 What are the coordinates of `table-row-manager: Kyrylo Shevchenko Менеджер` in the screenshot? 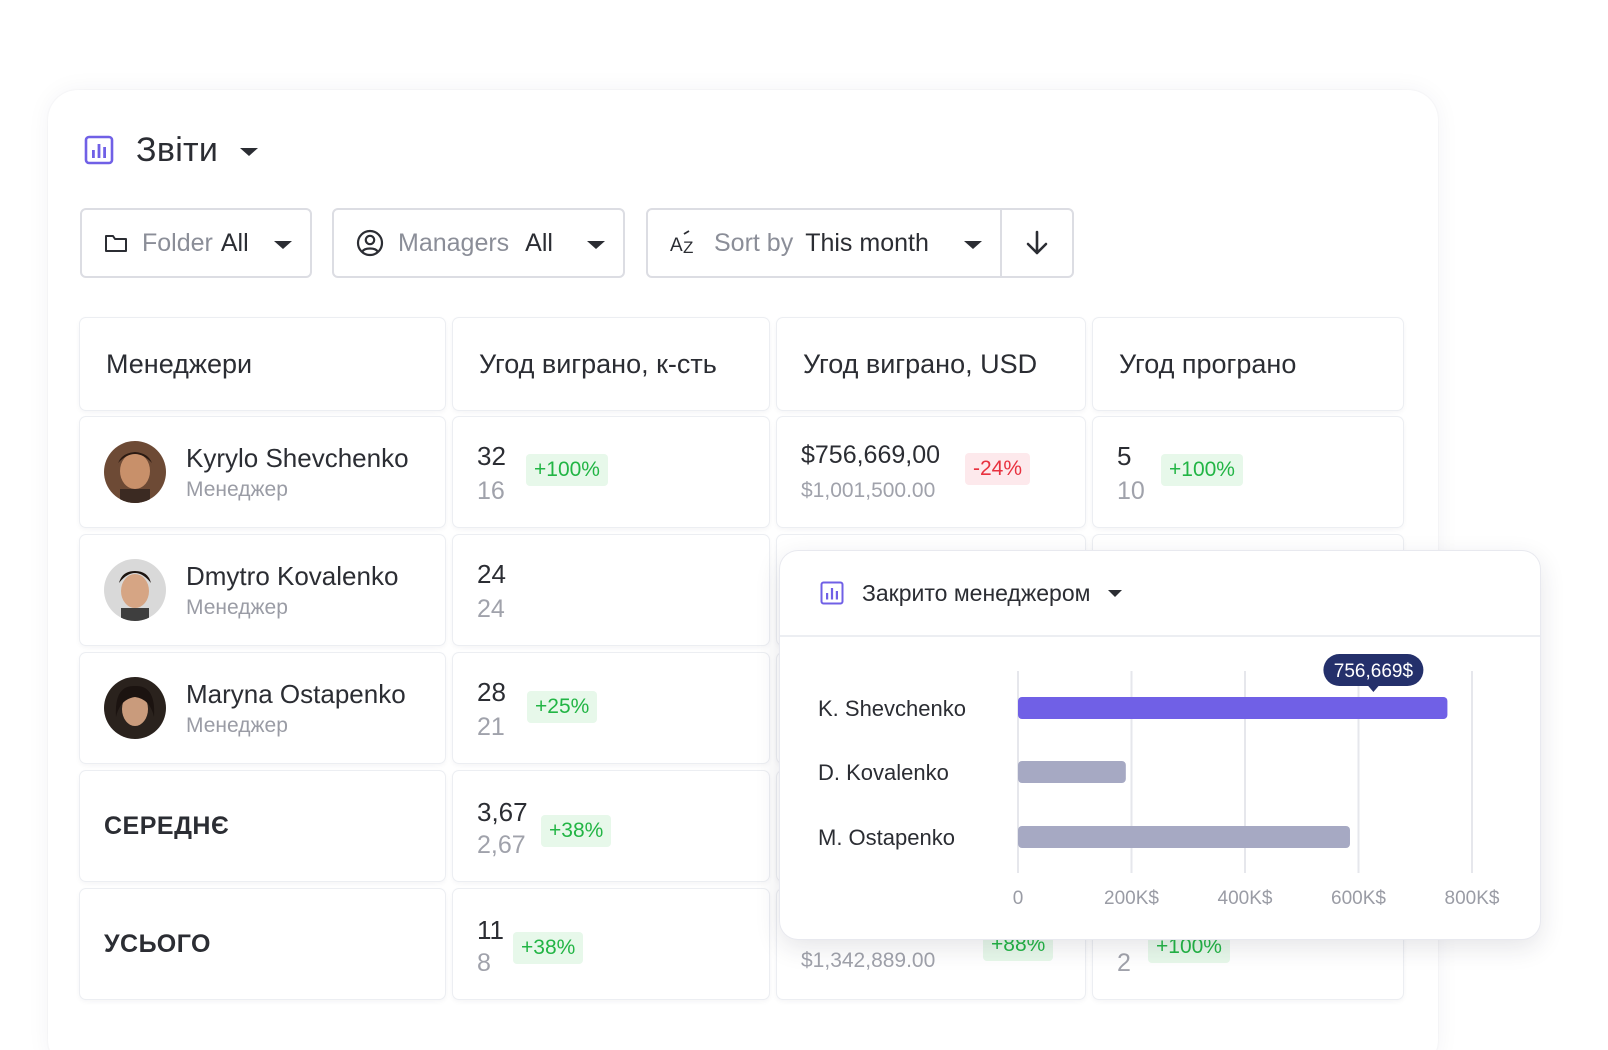 It's located at (262, 472).